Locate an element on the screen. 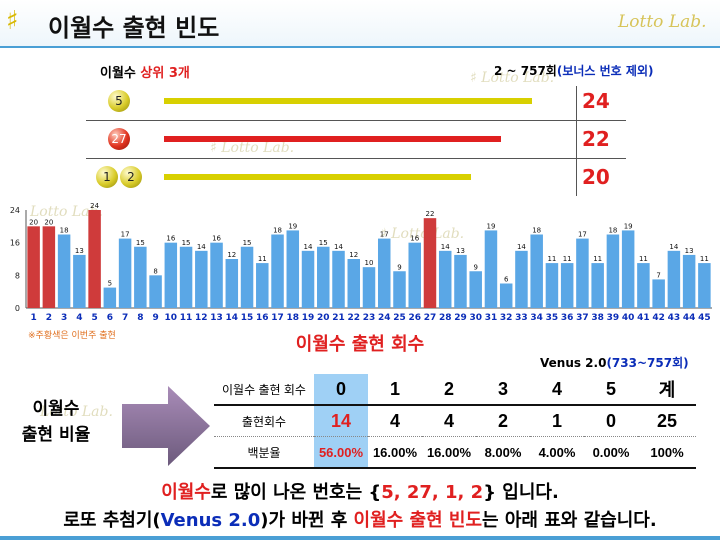 This screenshot has height=540, width=720. data-label: 24 is located at coordinates (94, 206).